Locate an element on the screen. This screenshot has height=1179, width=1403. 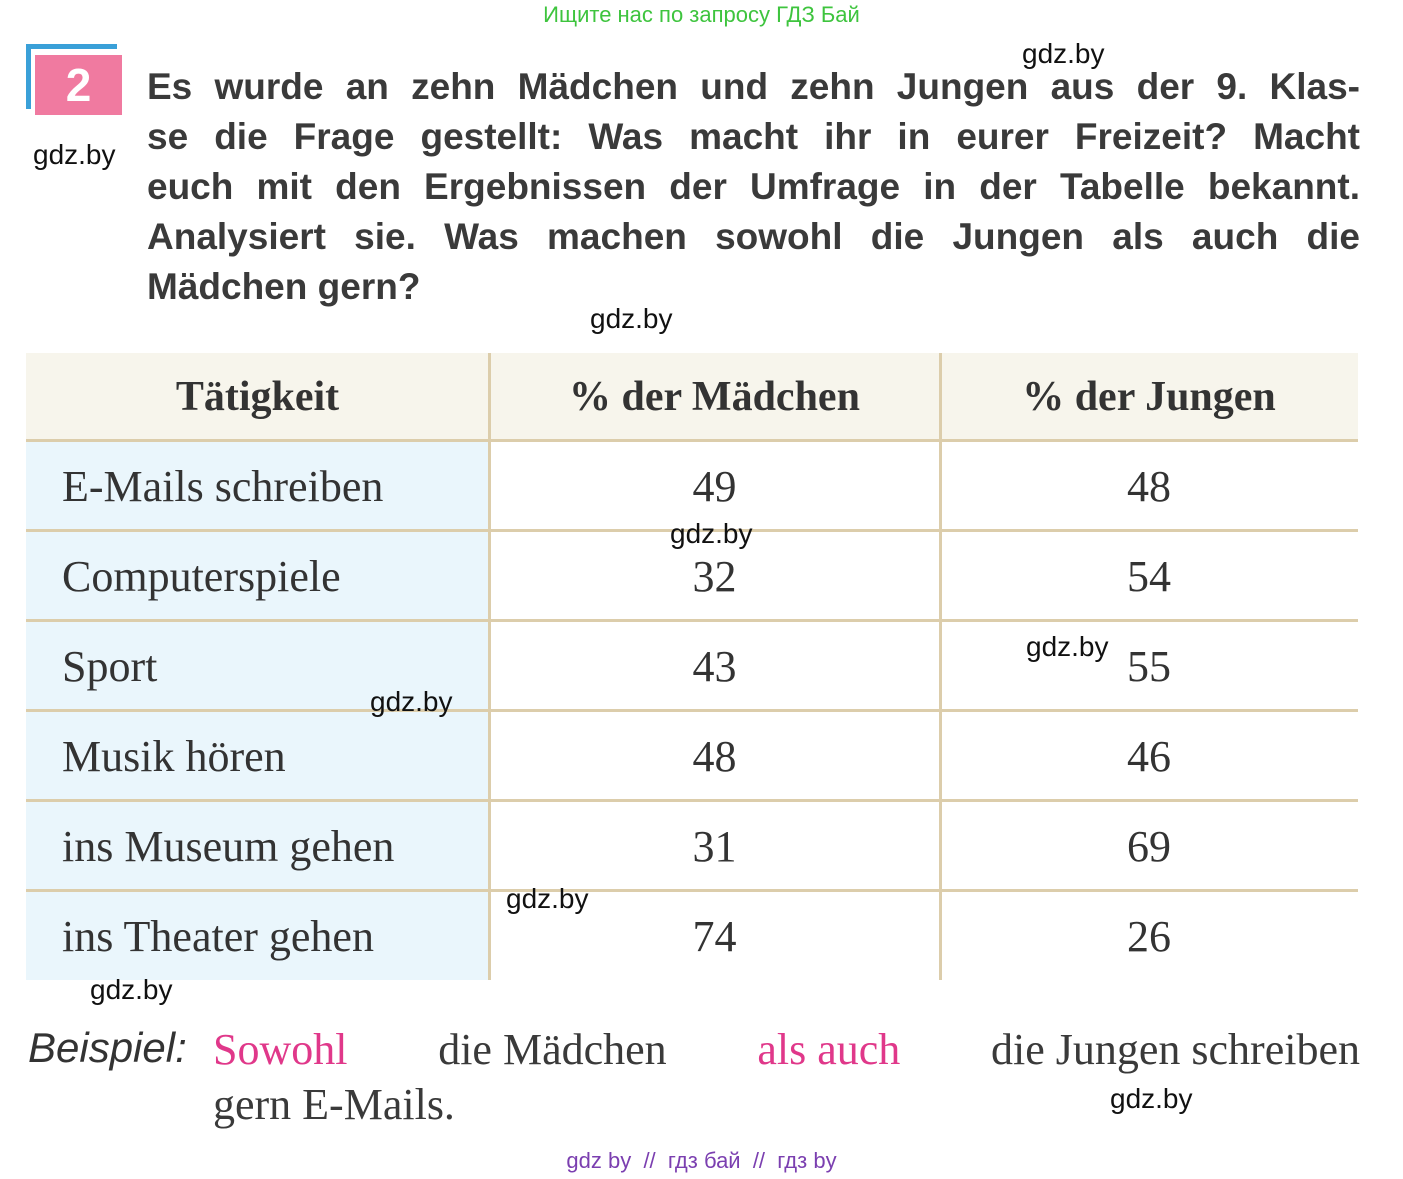
table-cell: ins Theater gehen is located at coordinates (257, 936).